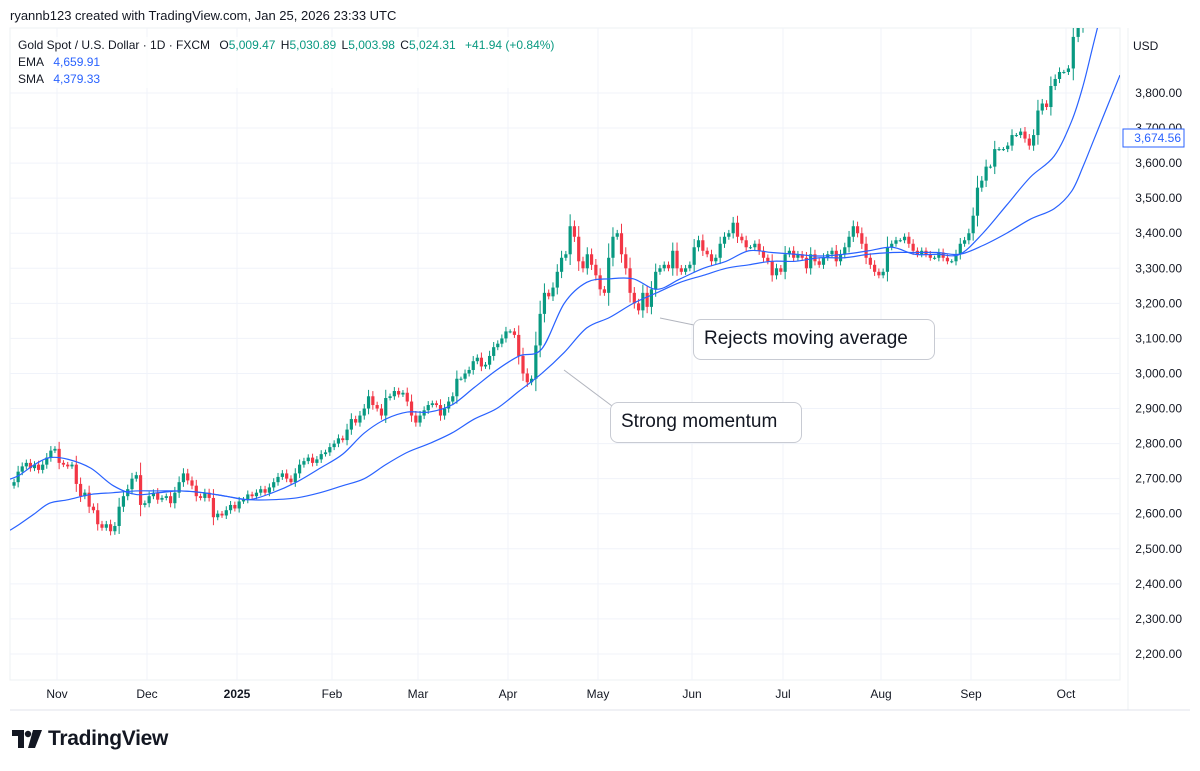 The height and width of the screenshot is (771, 1200). Describe the element at coordinates (108, 738) in the screenshot. I see `logo-text: TradingView` at that location.